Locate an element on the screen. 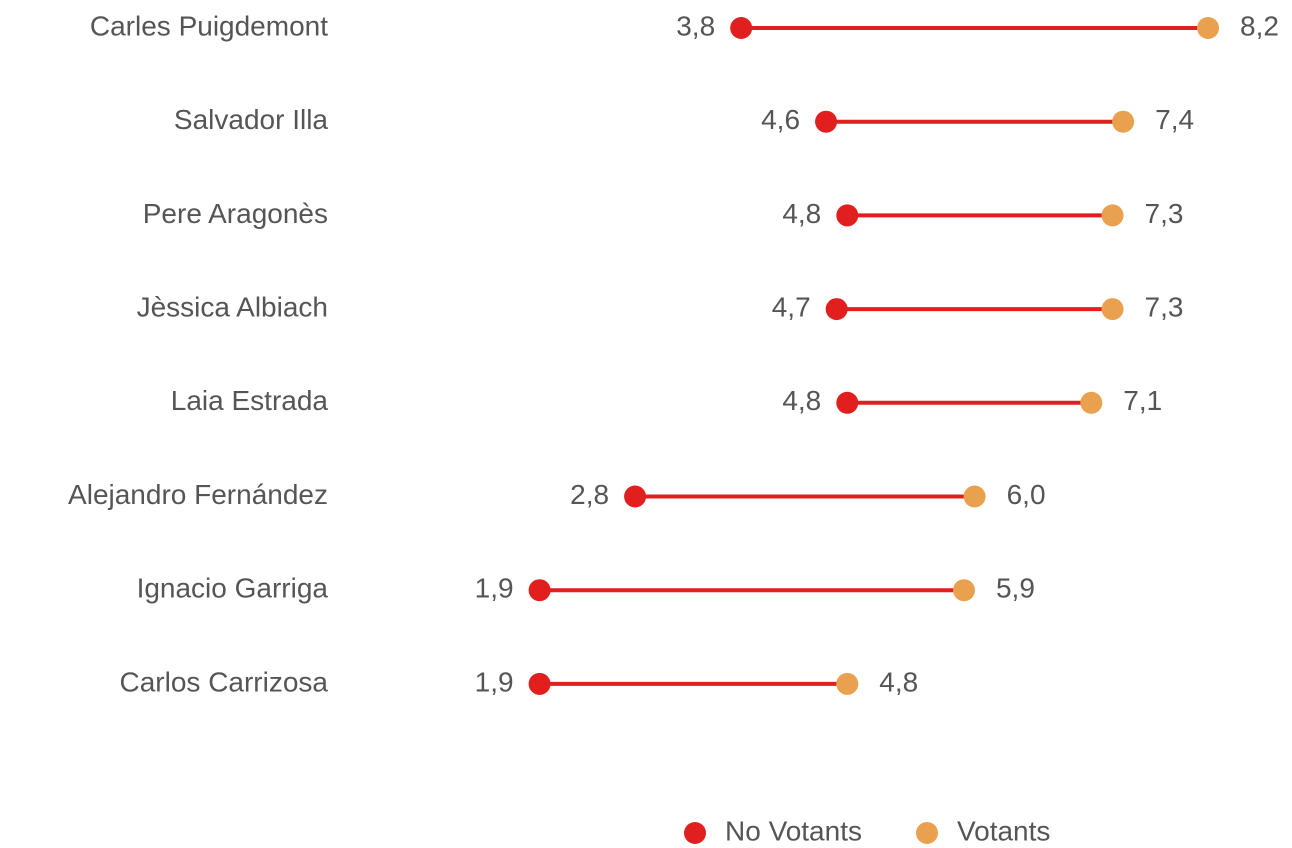 The height and width of the screenshot is (848, 1292). category-label: Jèssica Albiach is located at coordinates (232, 306).